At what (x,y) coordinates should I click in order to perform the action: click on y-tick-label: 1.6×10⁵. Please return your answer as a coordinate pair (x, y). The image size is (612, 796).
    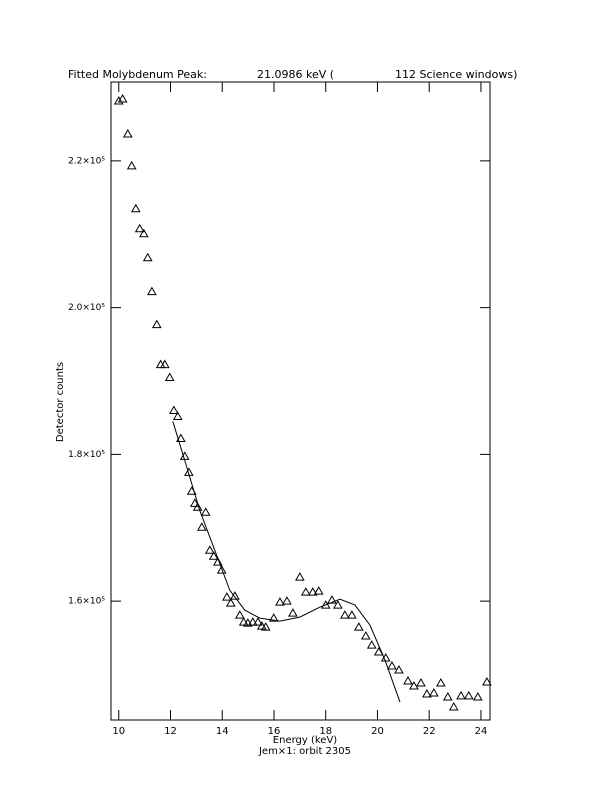
    Looking at the image, I should click on (86, 602).